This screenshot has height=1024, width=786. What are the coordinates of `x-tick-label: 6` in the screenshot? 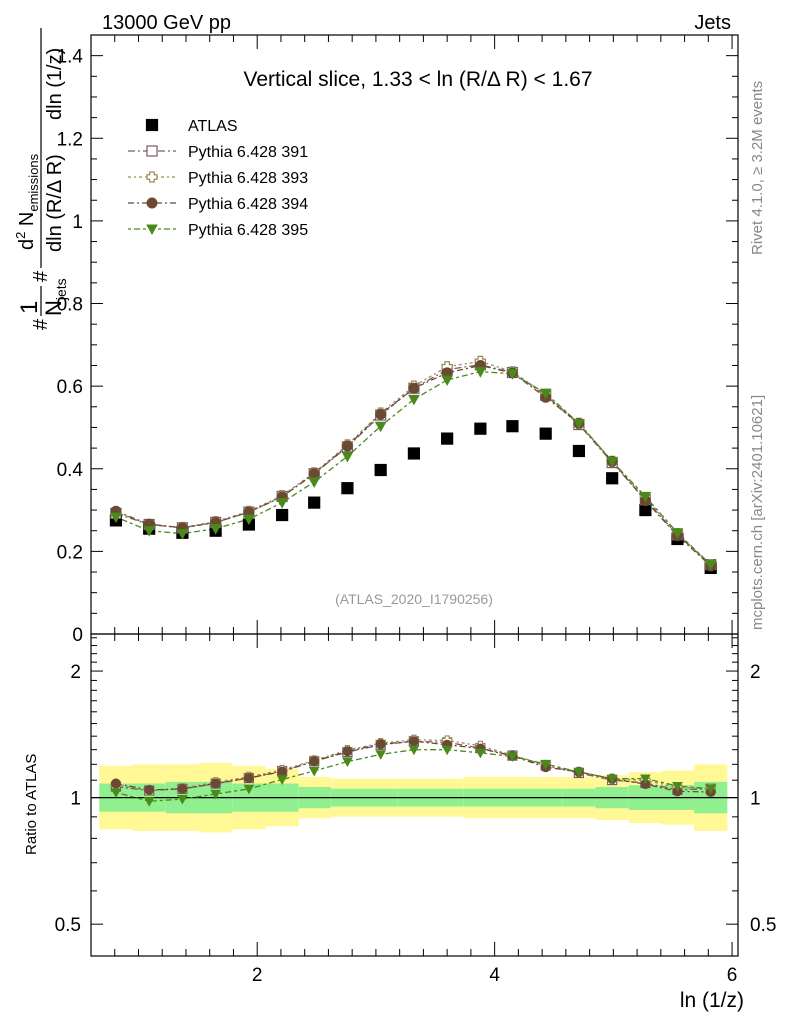 It's located at (732, 975).